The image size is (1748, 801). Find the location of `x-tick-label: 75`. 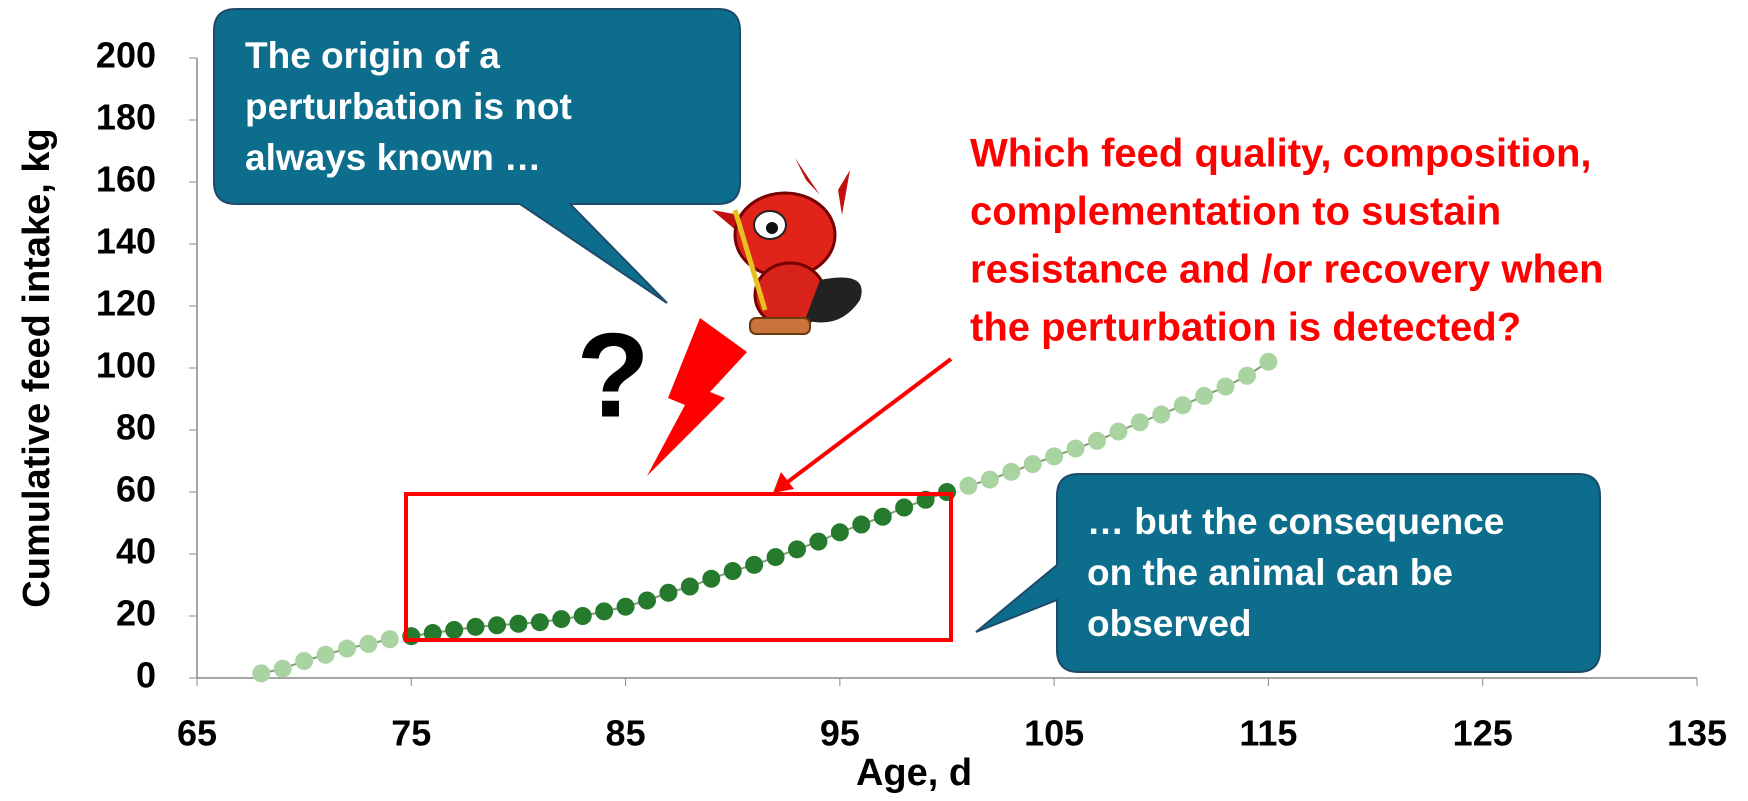

x-tick-label: 75 is located at coordinates (411, 733).